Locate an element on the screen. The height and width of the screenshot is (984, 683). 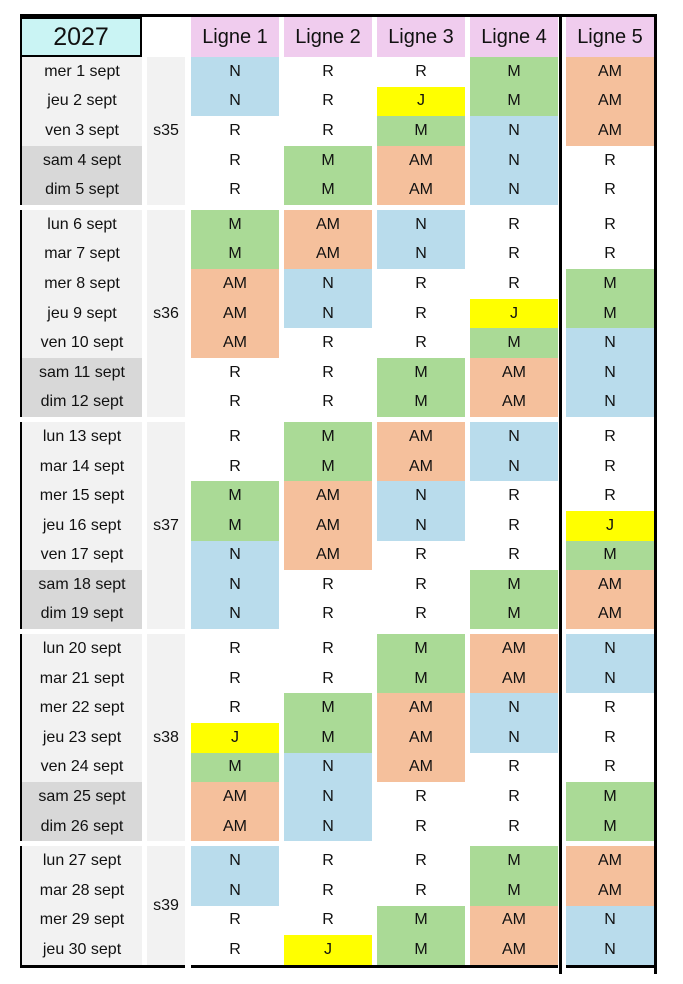
date-cell: mer 15 sept is located at coordinates (81, 496).